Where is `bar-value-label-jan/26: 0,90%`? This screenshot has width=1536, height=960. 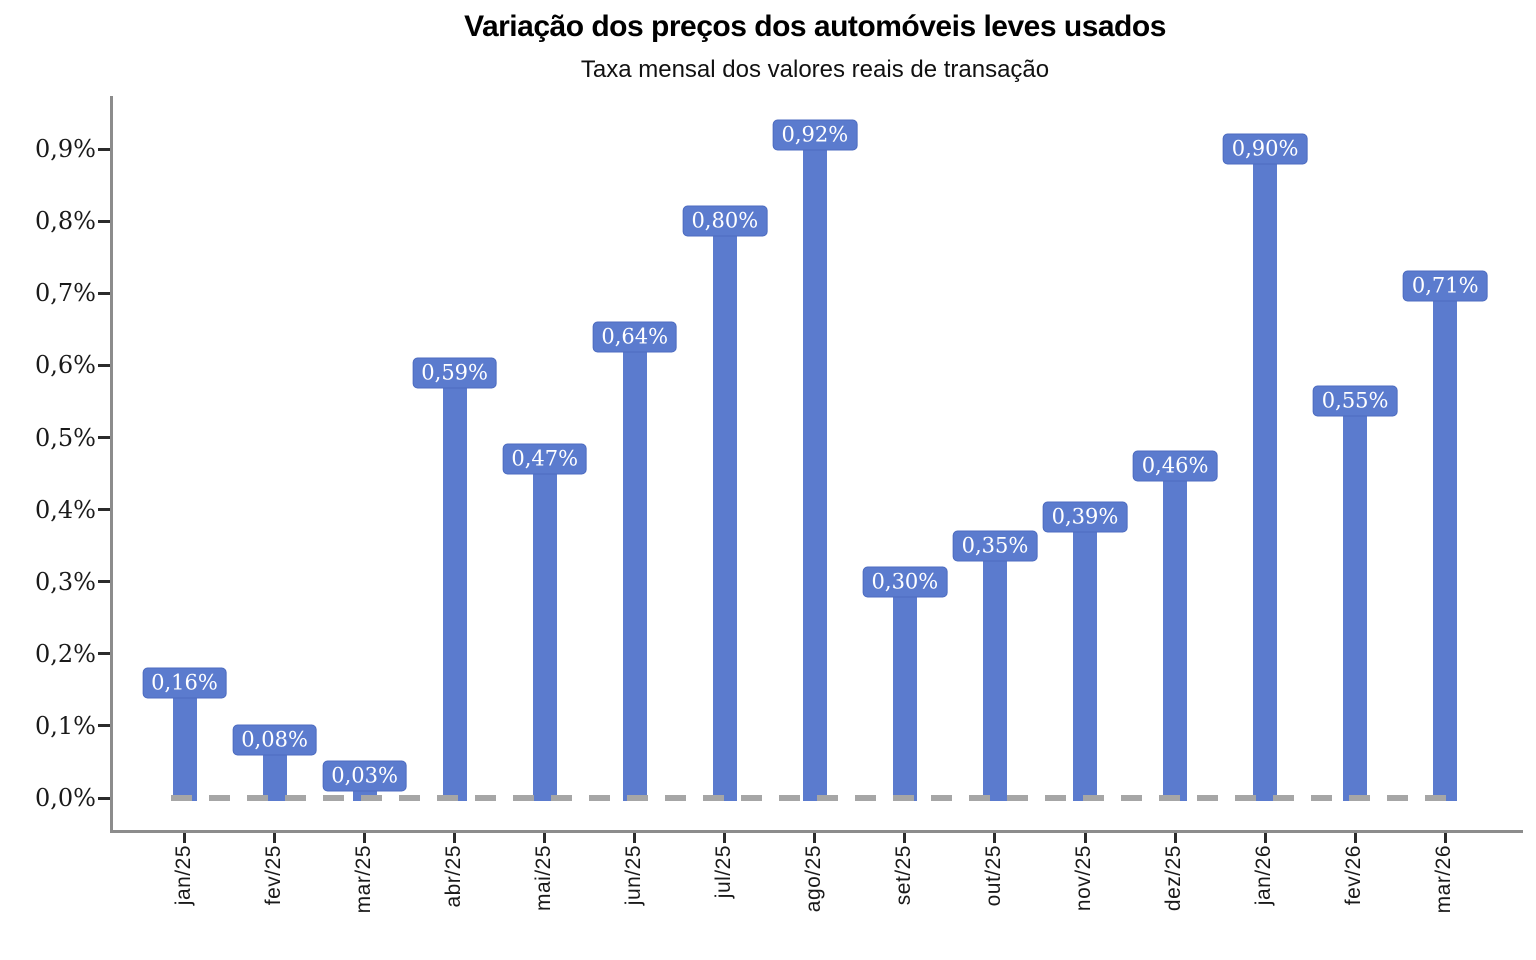 bar-value-label-jan/26: 0,90% is located at coordinates (1265, 149).